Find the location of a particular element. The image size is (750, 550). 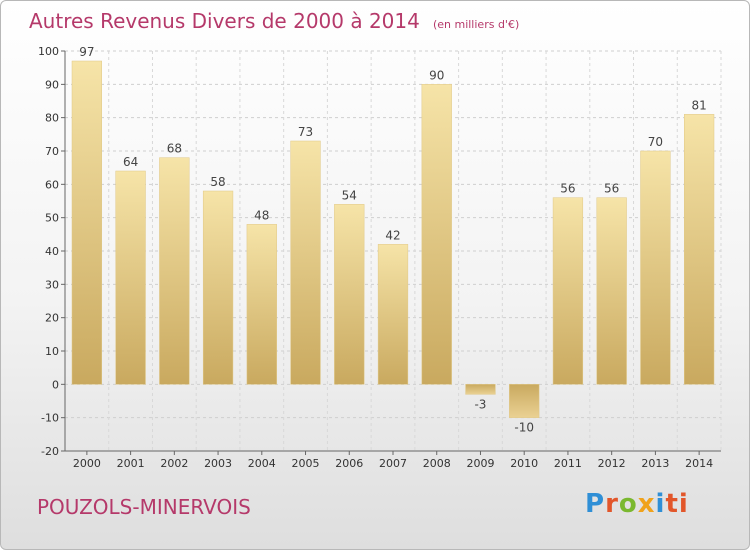

y-tick-label: 70 is located at coordinates (52, 151).